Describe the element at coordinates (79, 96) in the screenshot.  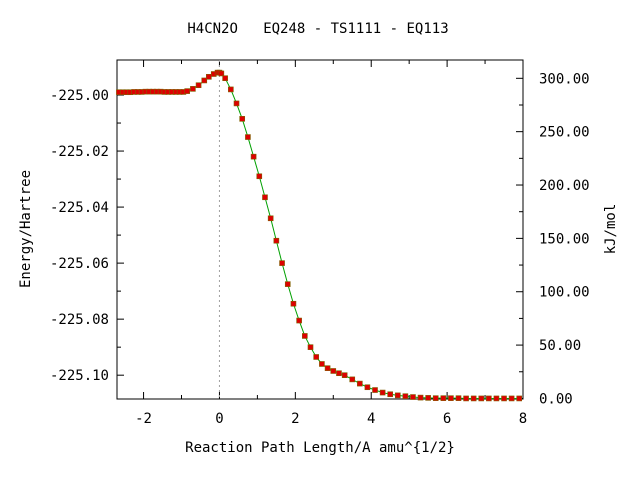
I see `y-tick-label: -225.00` at that location.